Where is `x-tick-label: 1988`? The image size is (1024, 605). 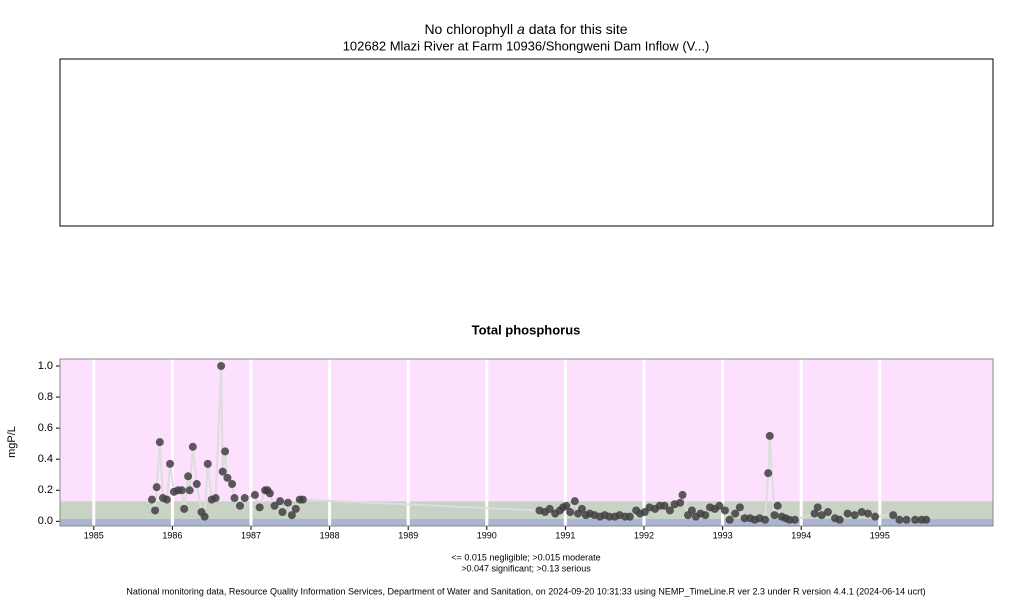
x-tick-label: 1988 is located at coordinates (330, 535).